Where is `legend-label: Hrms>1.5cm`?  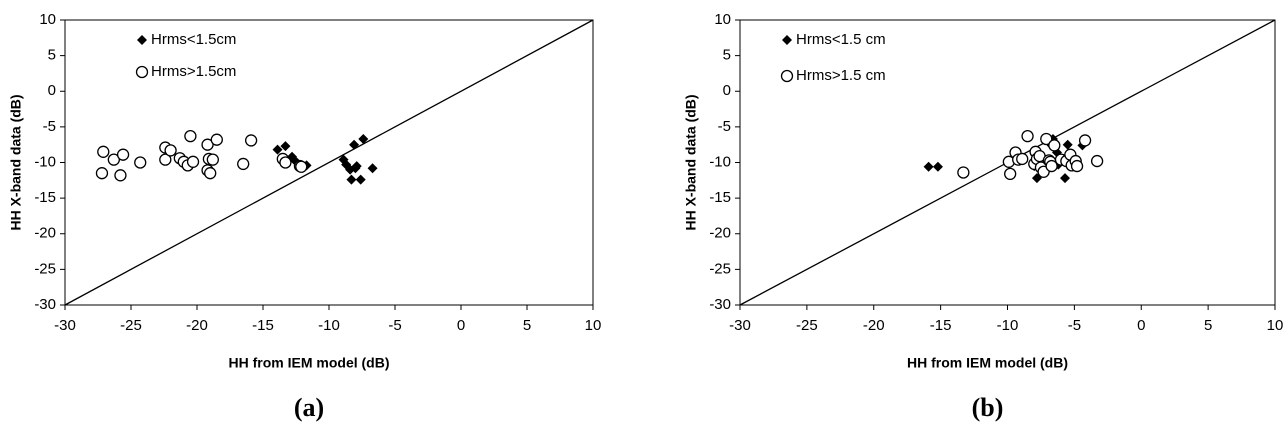
legend-label: Hrms>1.5cm is located at coordinates (193, 71).